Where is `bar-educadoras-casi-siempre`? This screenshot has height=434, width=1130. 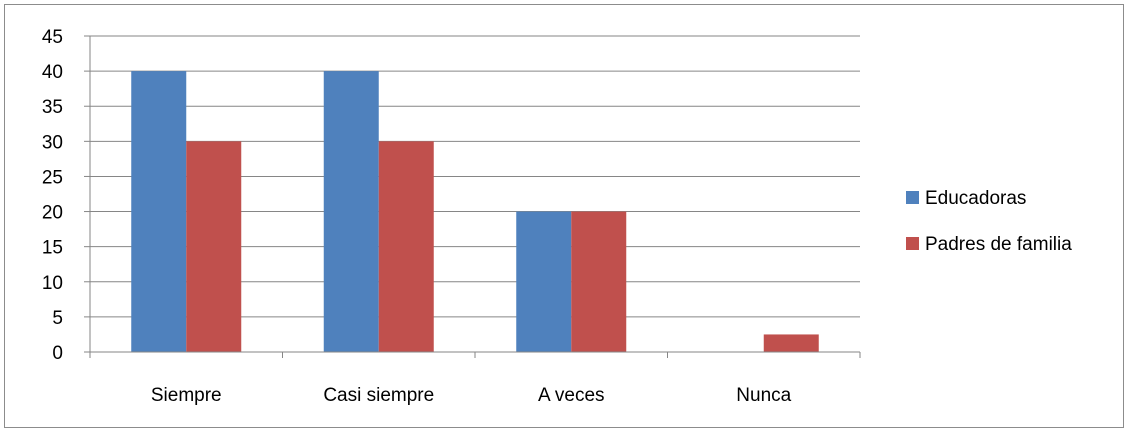 bar-educadoras-casi-siempre is located at coordinates (351, 211).